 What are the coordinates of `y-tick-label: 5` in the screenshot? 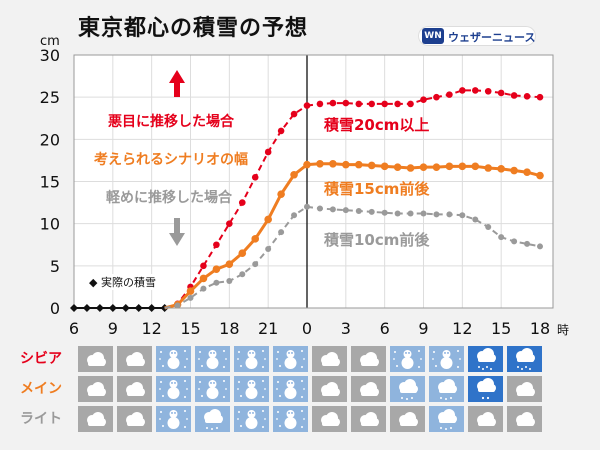 It's located at (55, 266).